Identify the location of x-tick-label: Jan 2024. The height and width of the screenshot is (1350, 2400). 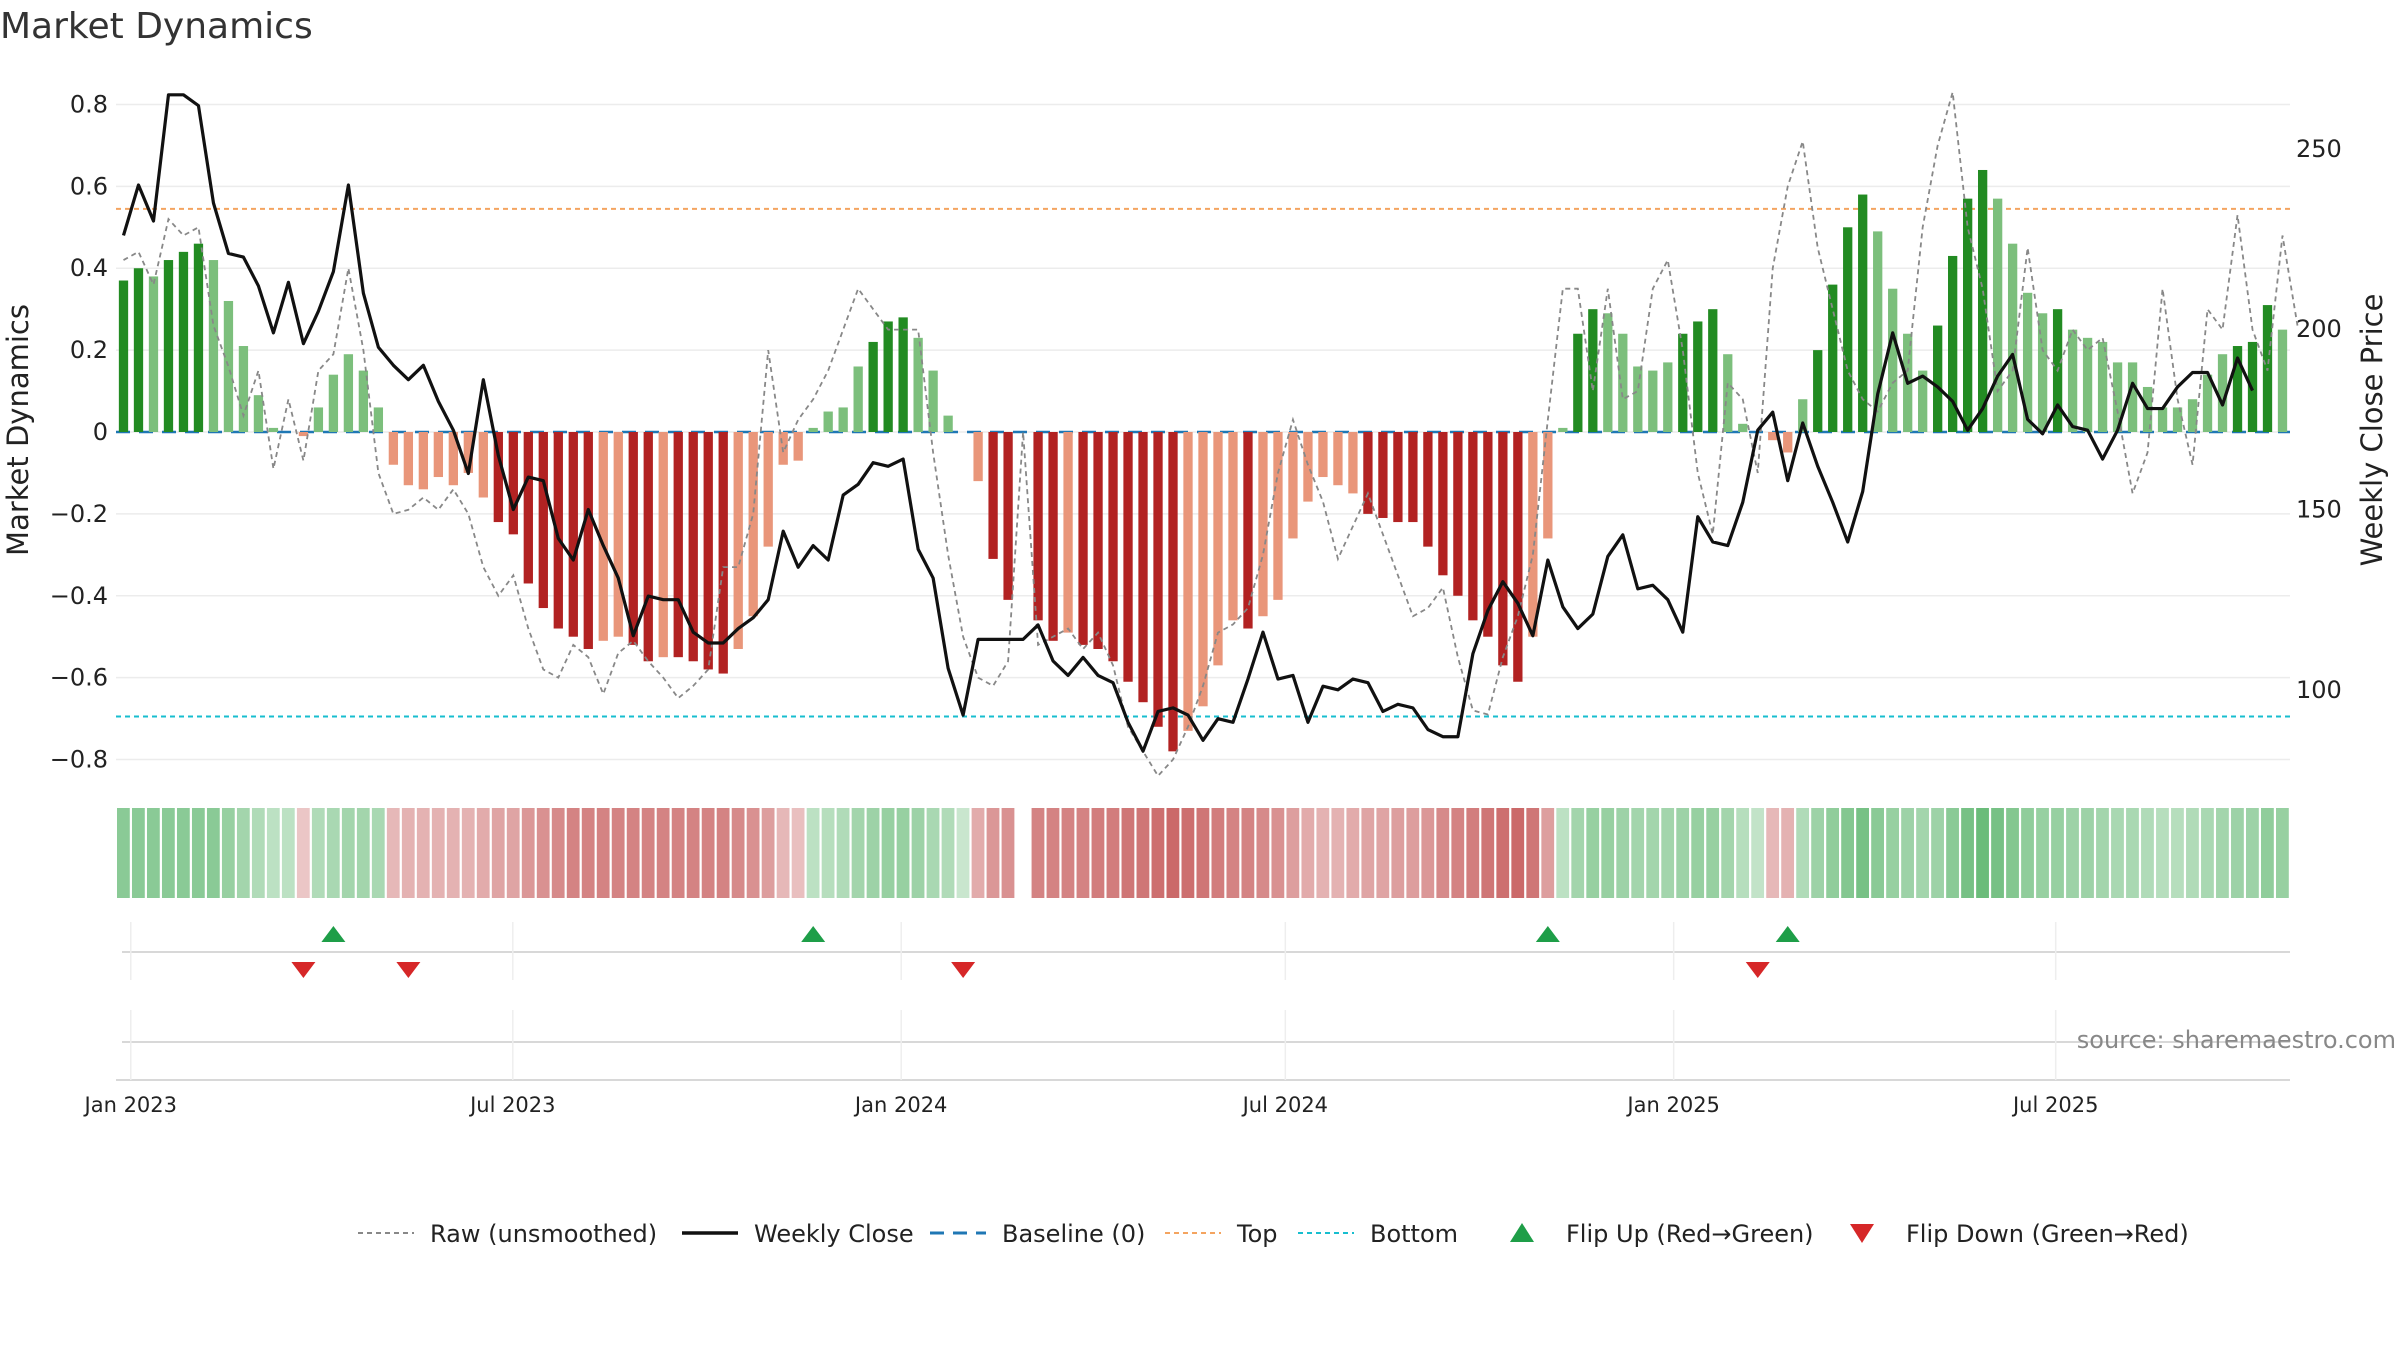
(900, 1105).